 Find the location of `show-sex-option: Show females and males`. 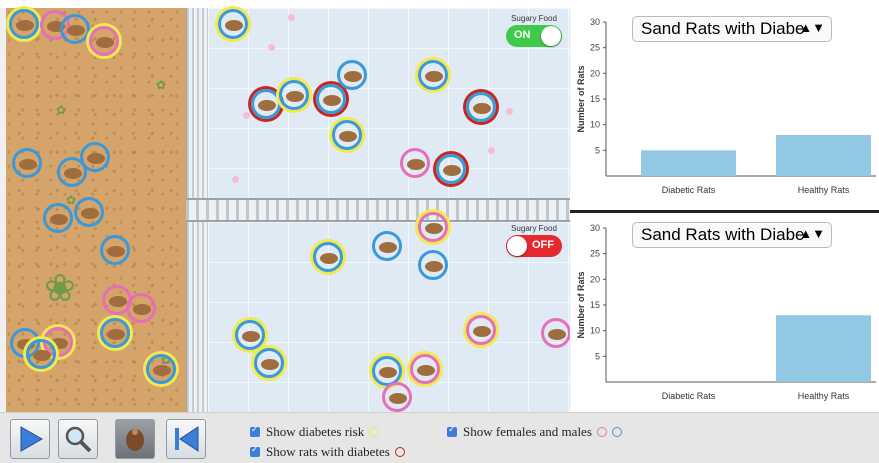

show-sex-option: Show females and males is located at coordinates (534, 432).